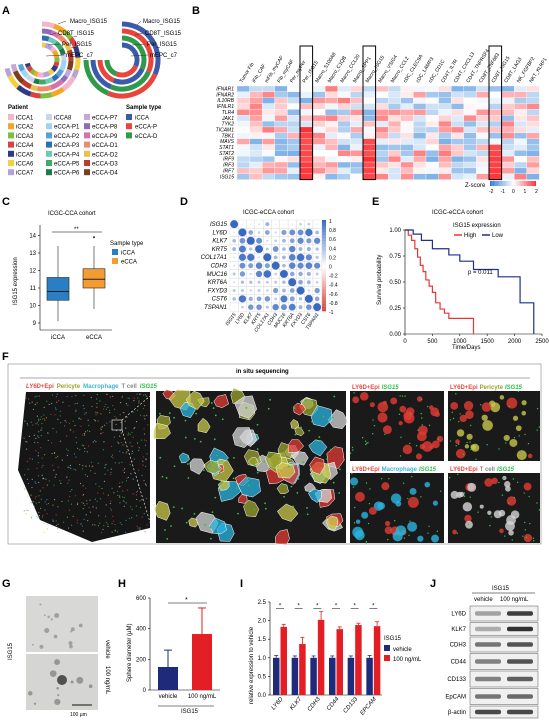 This screenshot has height=726, width=549. Describe the element at coordinates (324, 292) in the screenshot. I see `corr-bar-step` at that location.